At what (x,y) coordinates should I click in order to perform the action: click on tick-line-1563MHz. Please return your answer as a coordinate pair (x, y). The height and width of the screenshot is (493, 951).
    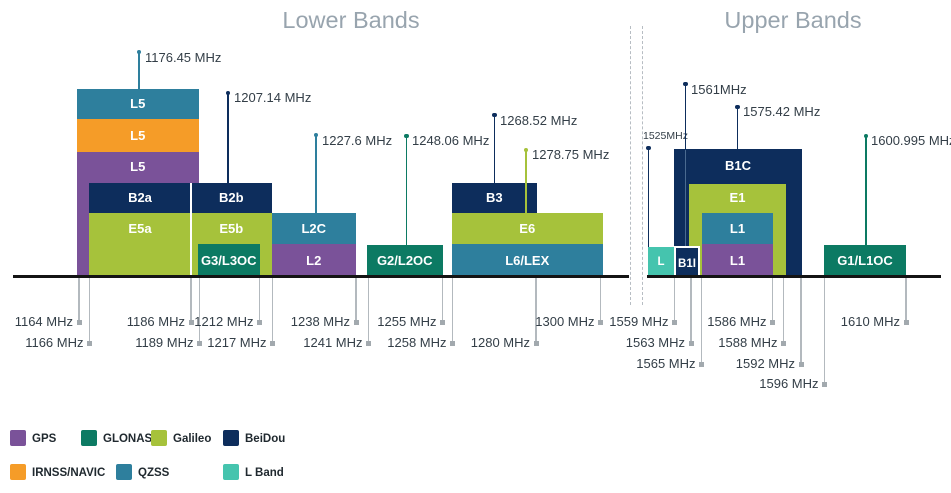
    Looking at the image, I should click on (691, 309).